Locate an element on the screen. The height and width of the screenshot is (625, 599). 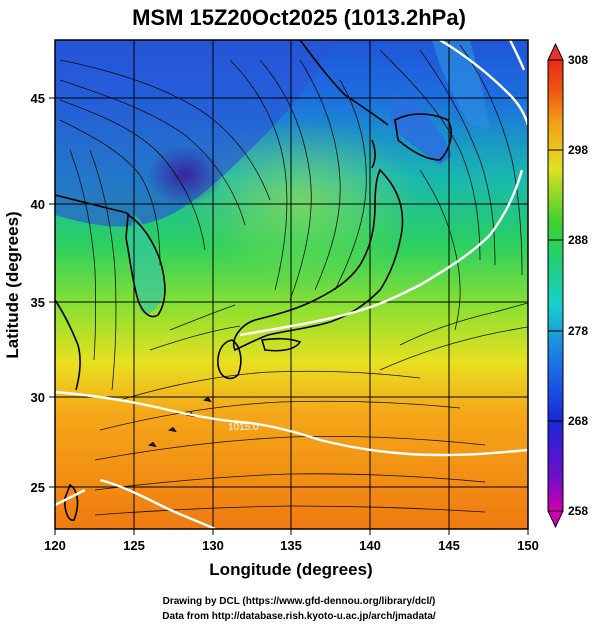
korea-region is located at coordinates (146, 264).